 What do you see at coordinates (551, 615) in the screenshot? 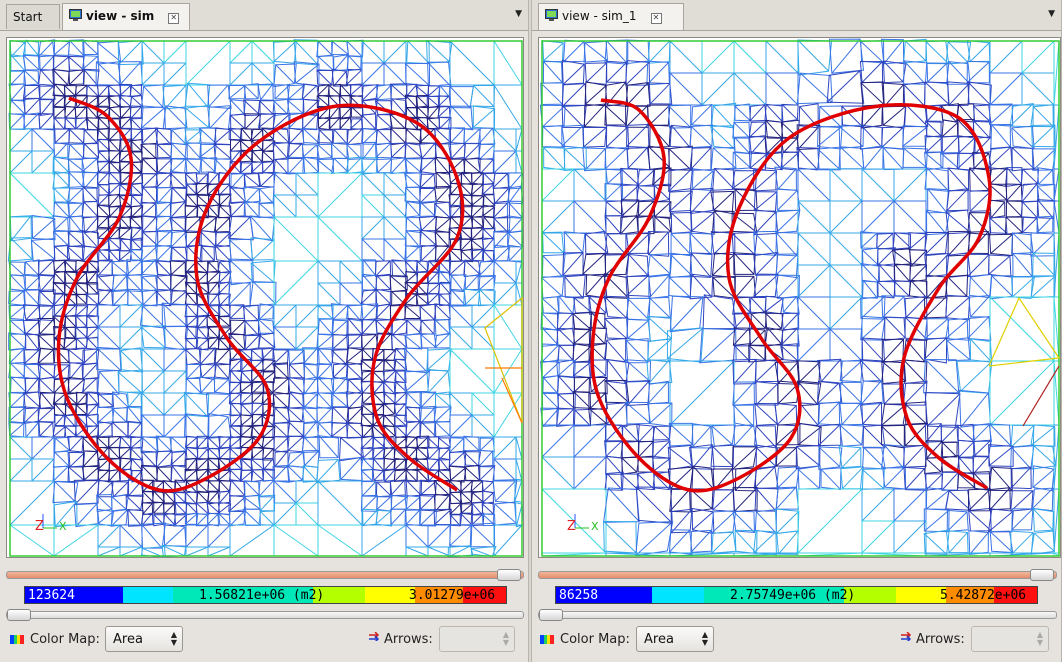
I see `right-lower-slider-handle` at bounding box center [551, 615].